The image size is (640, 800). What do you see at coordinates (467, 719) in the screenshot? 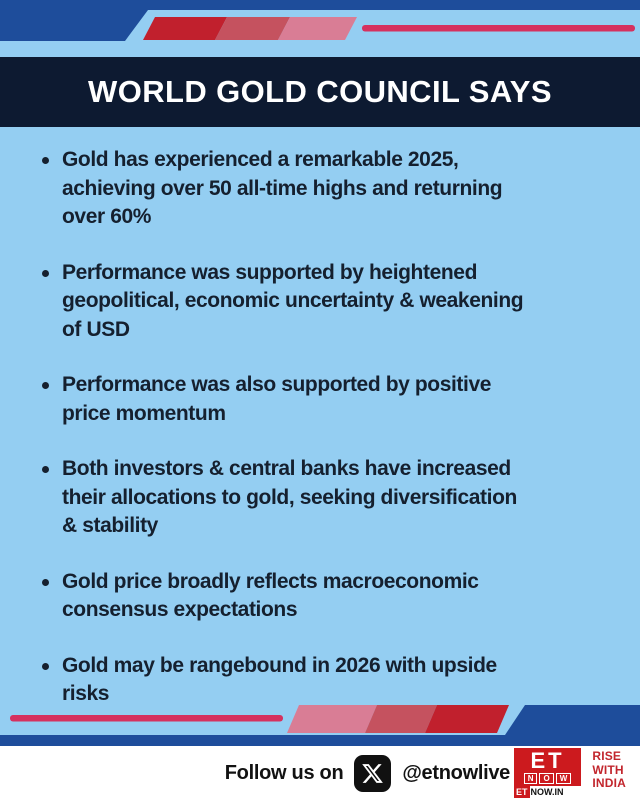
I see `bottom-stripe-dark-red` at bounding box center [467, 719].